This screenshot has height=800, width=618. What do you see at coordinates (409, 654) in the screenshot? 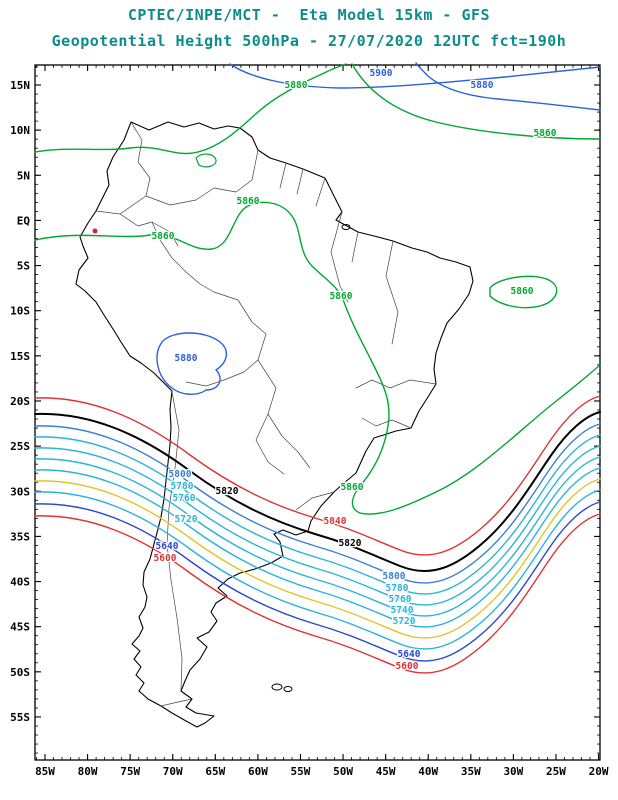
I see `contour-label-5640-r: 5640` at bounding box center [409, 654].